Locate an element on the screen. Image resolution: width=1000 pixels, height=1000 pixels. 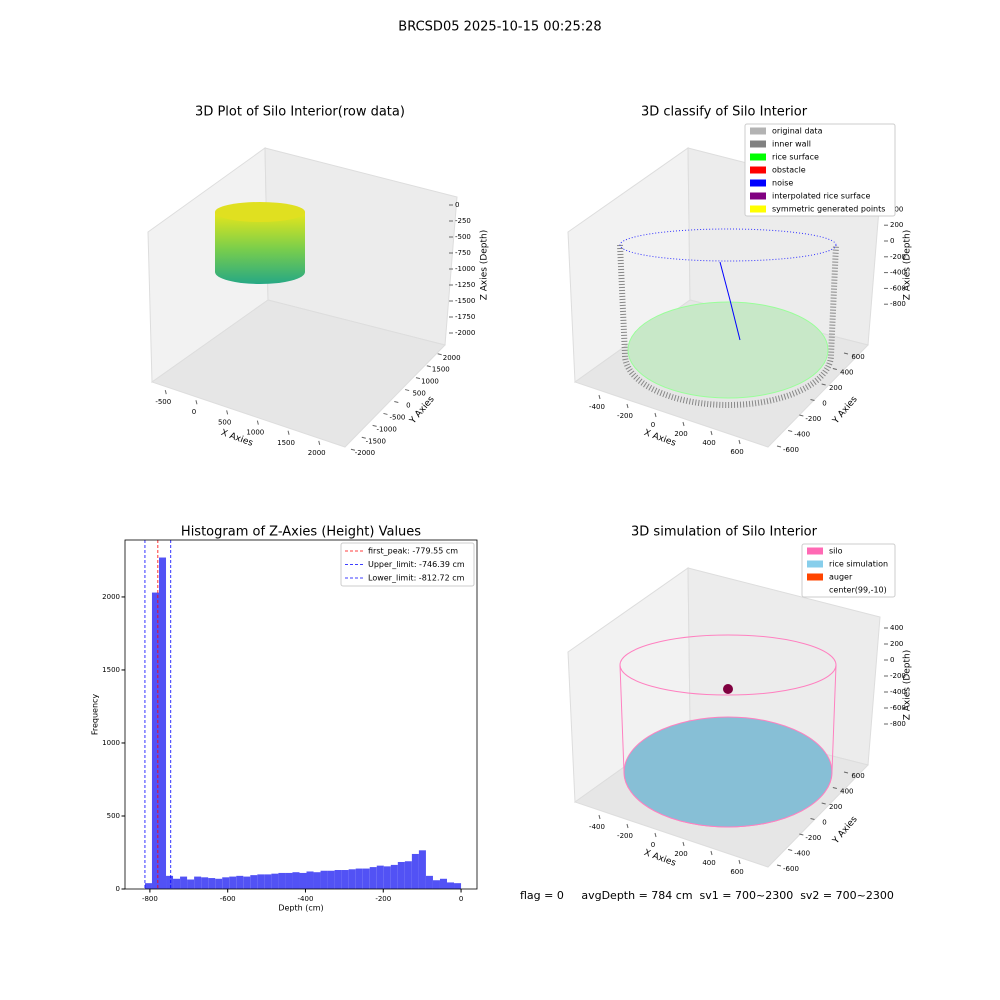
x-tick-label: 500 is located at coordinates (224, 422).